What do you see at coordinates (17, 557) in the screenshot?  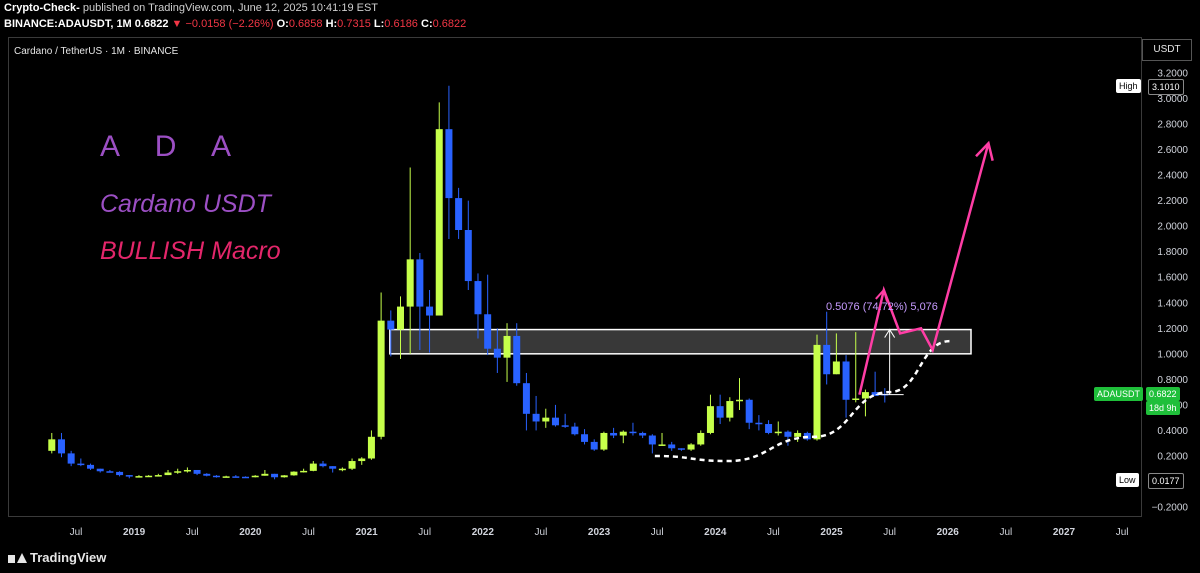 I see `tradingview-logo-icon` at bounding box center [17, 557].